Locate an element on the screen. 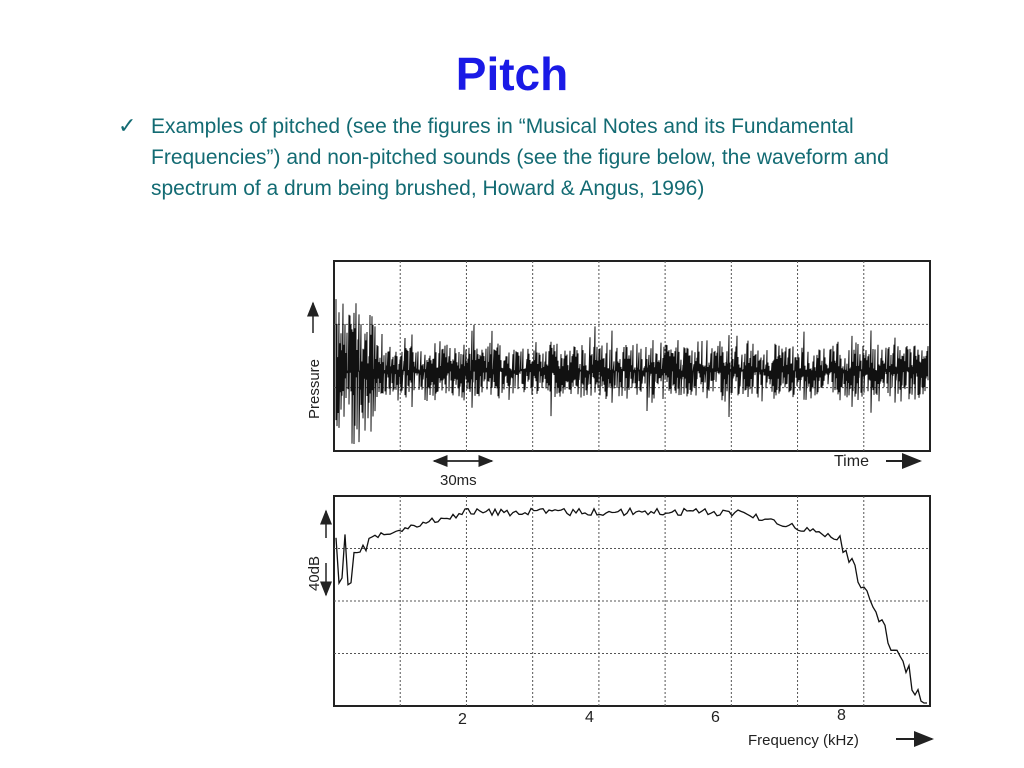  waveform-panel is located at coordinates (632, 356).